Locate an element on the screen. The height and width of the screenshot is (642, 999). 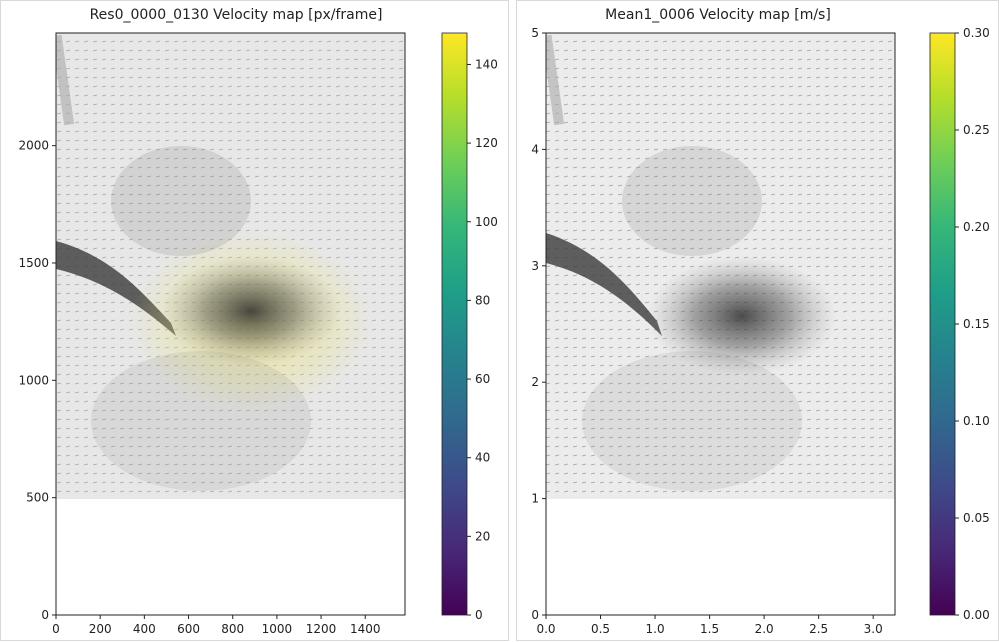
left-x-tick-label: 1400 is located at coordinates (365, 629).